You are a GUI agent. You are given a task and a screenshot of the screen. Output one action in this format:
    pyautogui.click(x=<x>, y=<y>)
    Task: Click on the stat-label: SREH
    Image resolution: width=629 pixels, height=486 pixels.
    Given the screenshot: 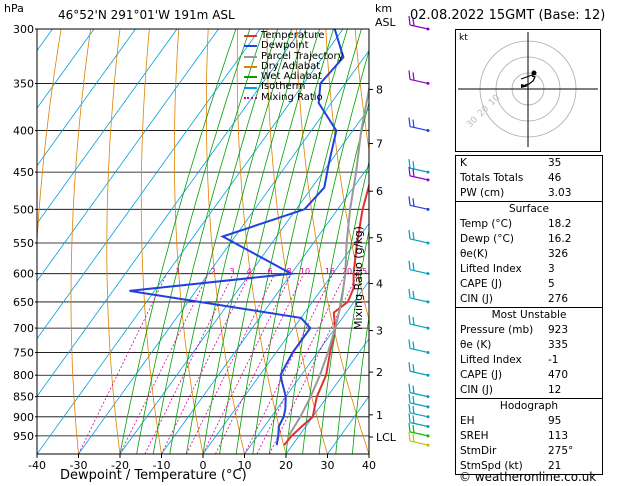 What is the action you would take?
    pyautogui.click(x=474, y=436)
    